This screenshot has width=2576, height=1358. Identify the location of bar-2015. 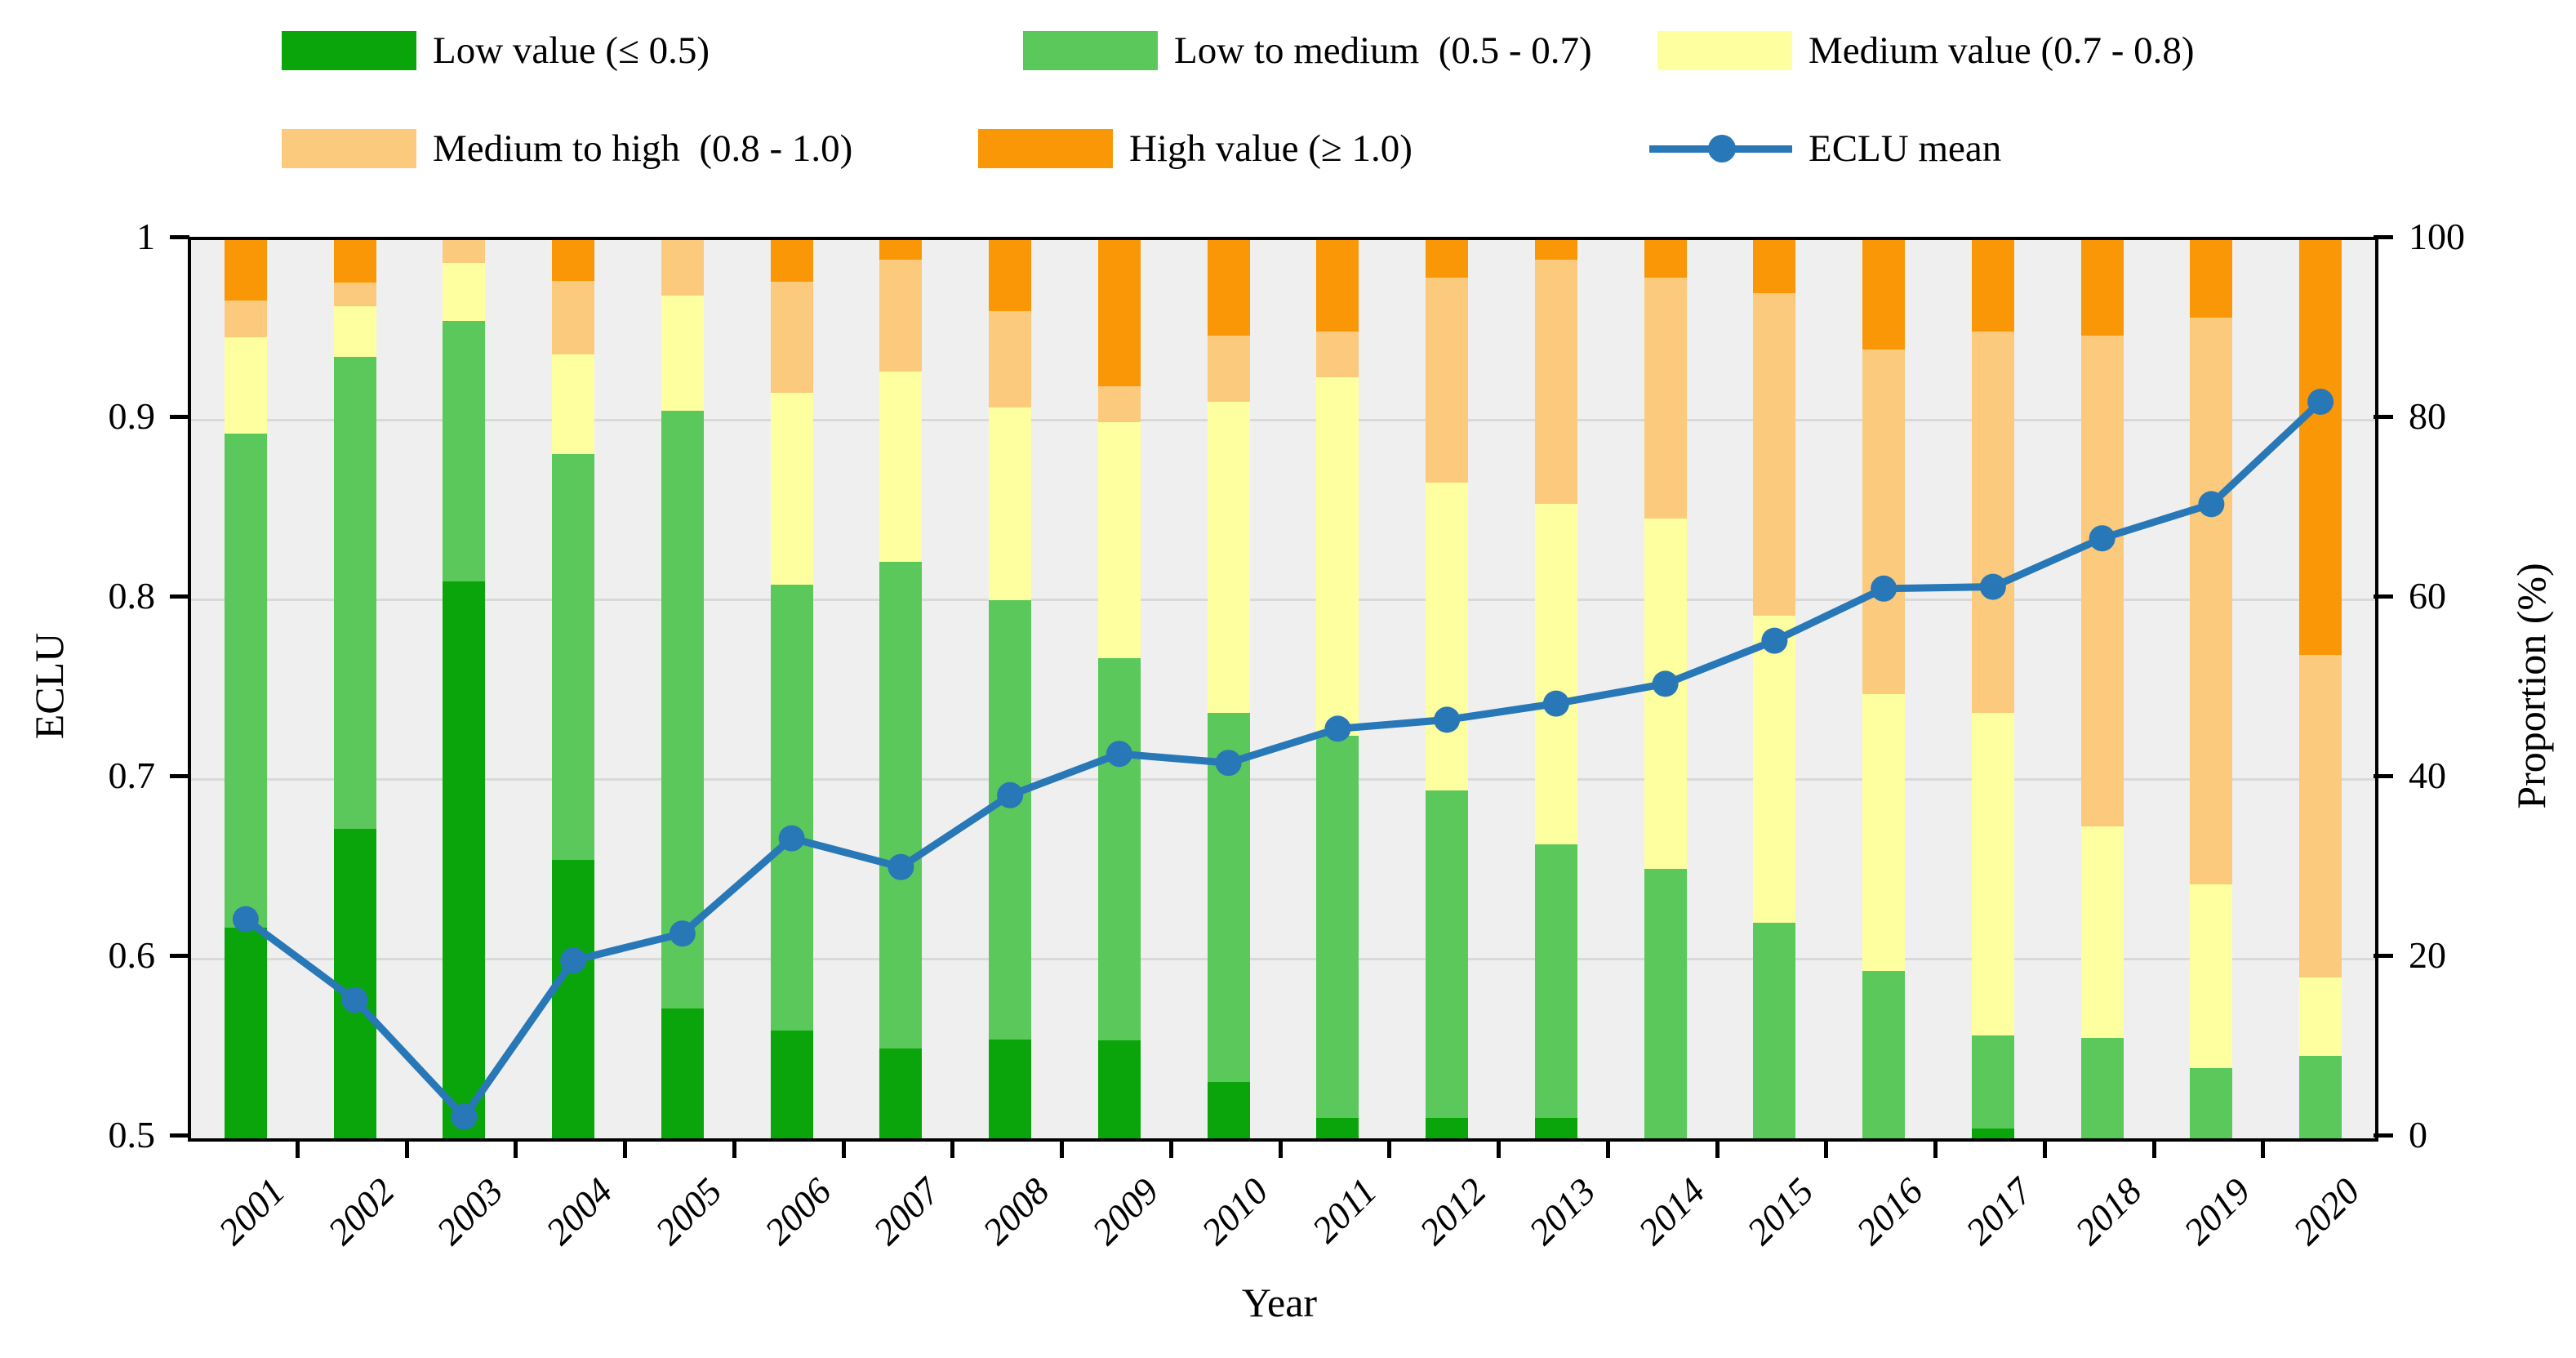
(1775, 689).